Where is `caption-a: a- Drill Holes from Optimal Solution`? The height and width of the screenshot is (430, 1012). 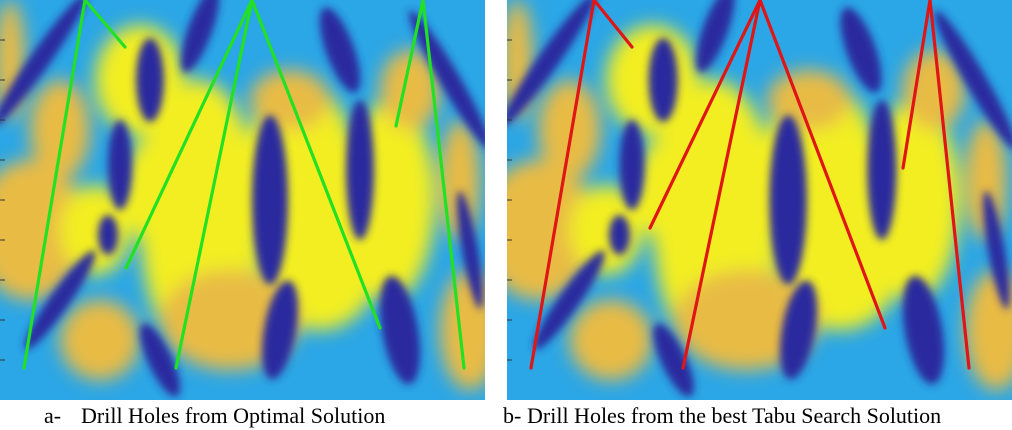 caption-a: a- Drill Holes from Optimal Solution is located at coordinates (214, 416).